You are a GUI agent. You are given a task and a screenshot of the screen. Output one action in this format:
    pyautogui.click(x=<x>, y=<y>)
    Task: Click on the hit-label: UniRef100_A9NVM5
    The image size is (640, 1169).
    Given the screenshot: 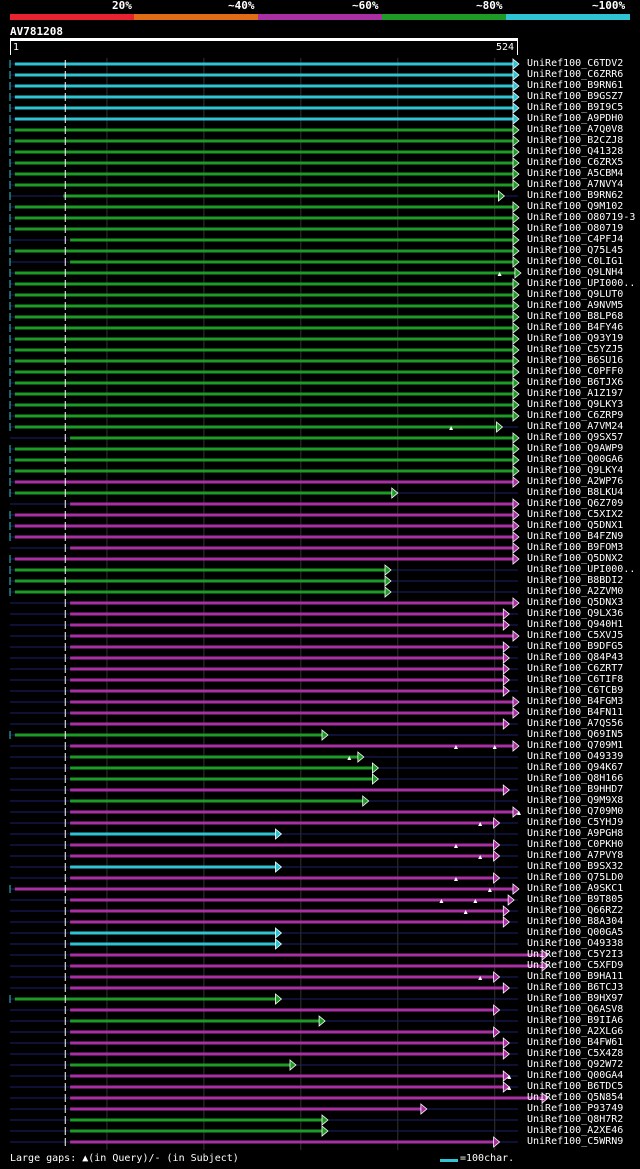 What is the action you would take?
    pyautogui.click(x=575, y=305)
    